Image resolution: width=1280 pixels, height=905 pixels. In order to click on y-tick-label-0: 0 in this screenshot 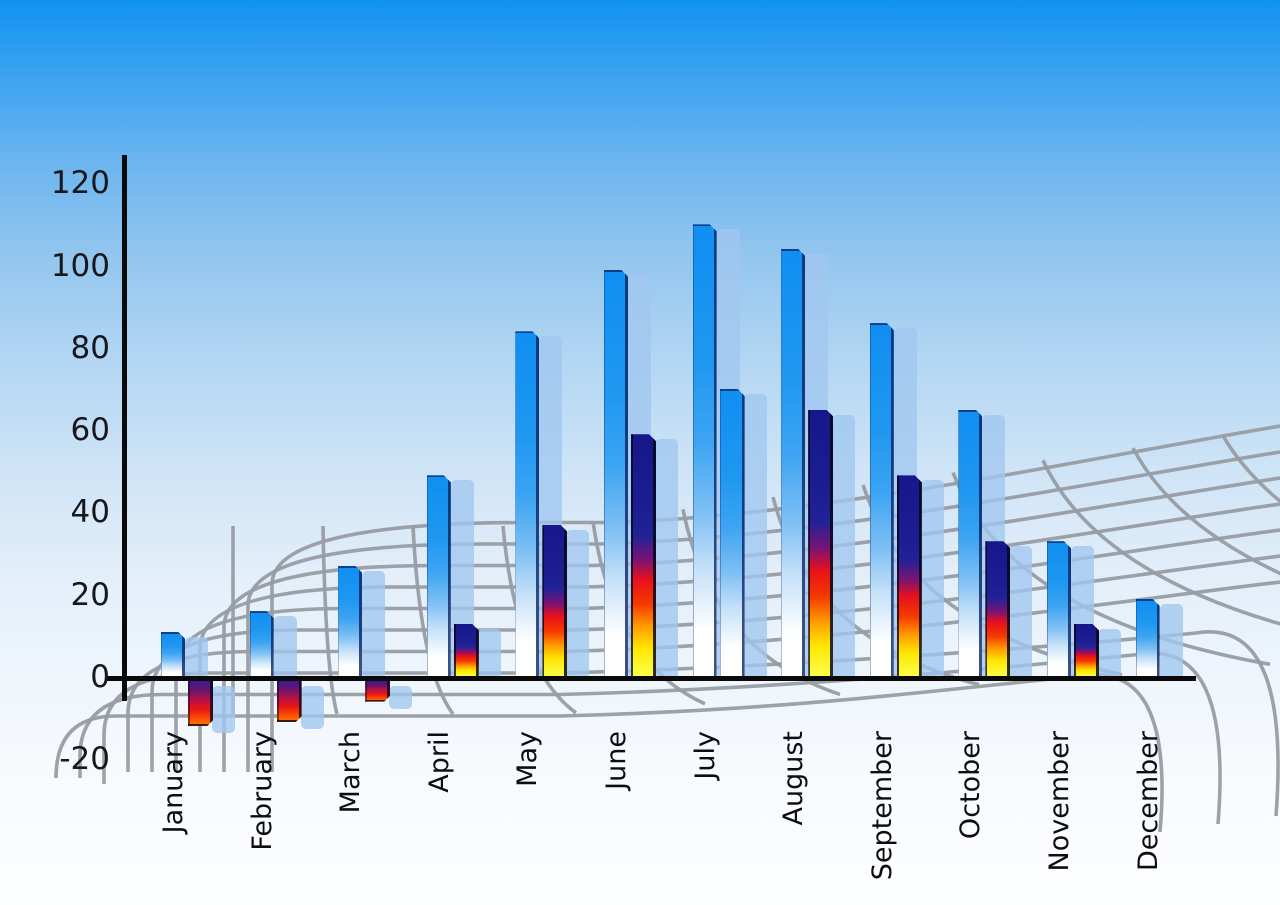, I will do `click(100, 677)`.